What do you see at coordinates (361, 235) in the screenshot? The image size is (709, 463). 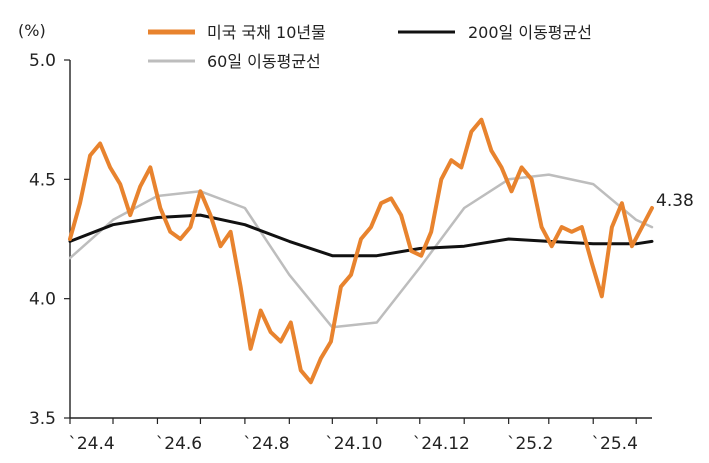 I see `series-line-ma200` at bounding box center [361, 235].